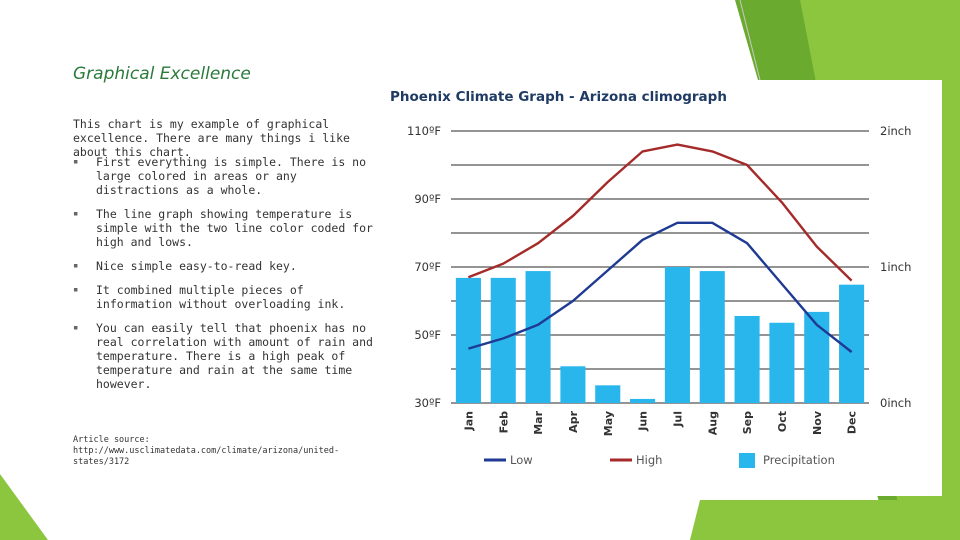 Image resolution: width=960 pixels, height=540 pixels. Describe the element at coordinates (712, 423) in the screenshot. I see `category-label: Aug` at that location.